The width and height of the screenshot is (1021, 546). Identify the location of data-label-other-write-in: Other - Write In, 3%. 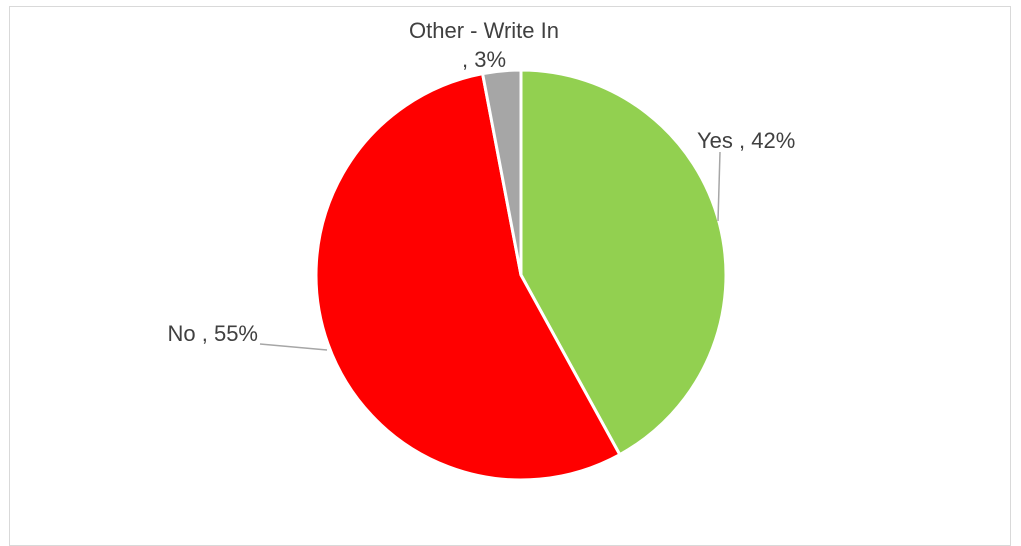
(484, 45).